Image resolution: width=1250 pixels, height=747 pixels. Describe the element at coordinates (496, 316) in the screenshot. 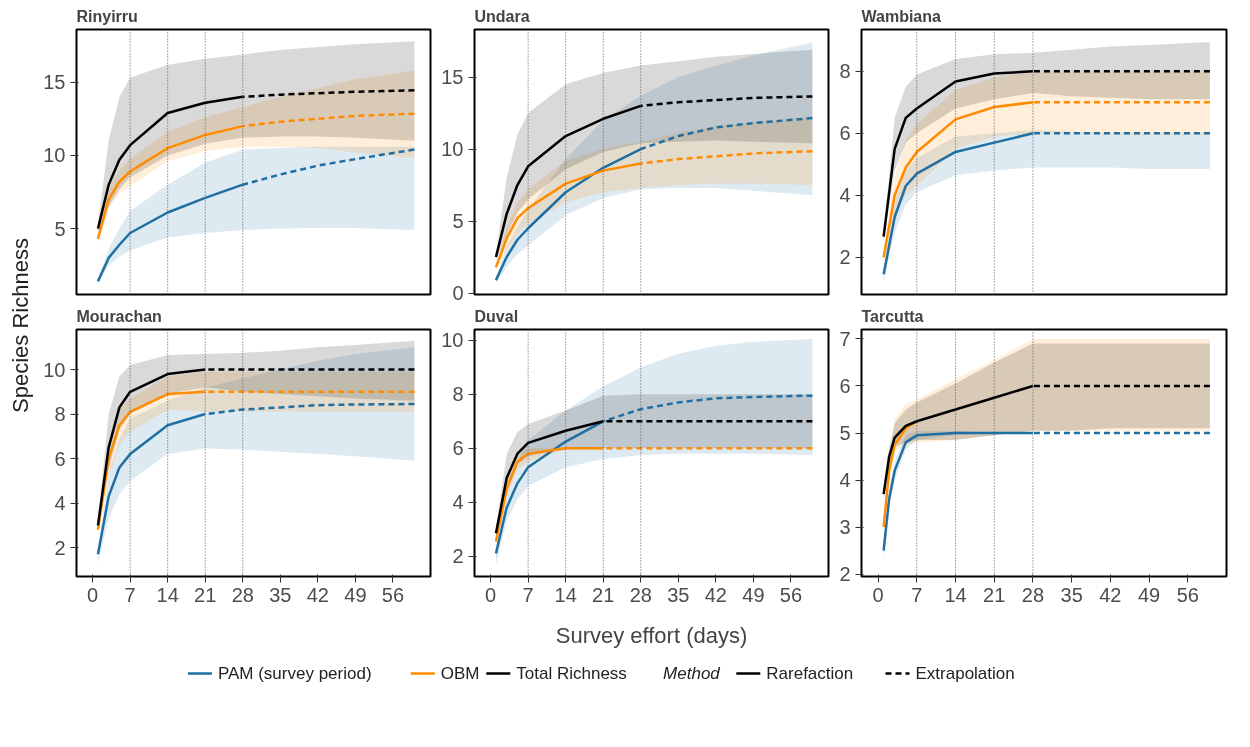

I see `chart-title: Duval` at that location.